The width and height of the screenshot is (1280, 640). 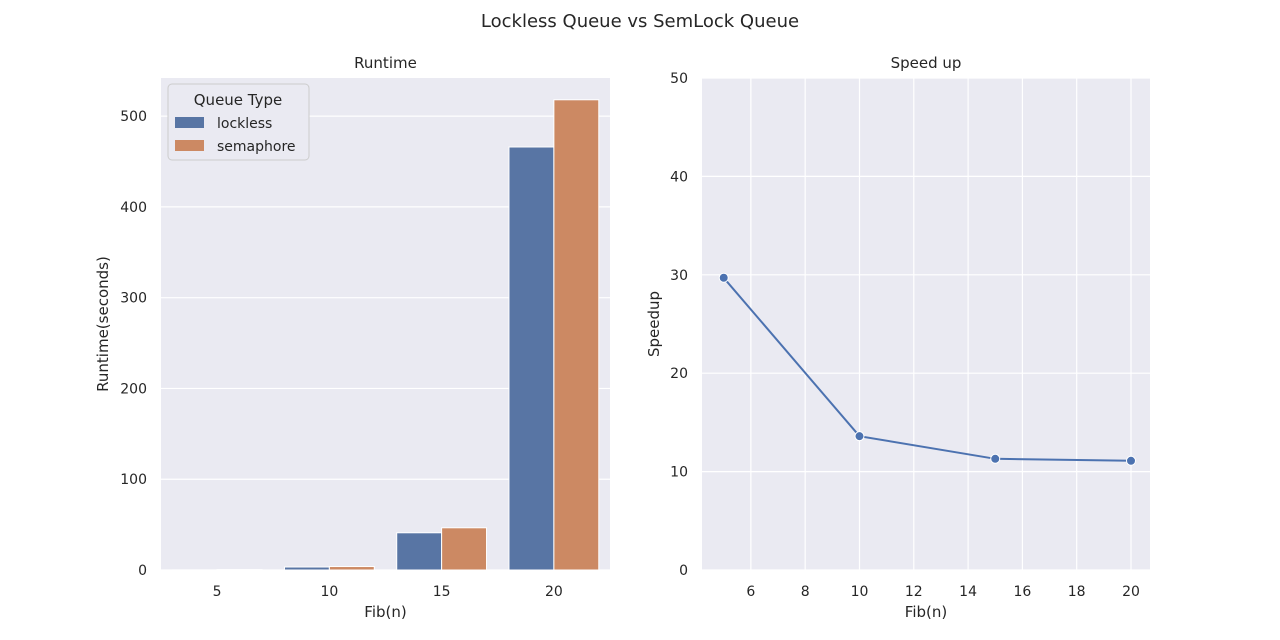 I want to click on runtime-legend: Queue Type lockless semaphore, so click(x=238, y=122).